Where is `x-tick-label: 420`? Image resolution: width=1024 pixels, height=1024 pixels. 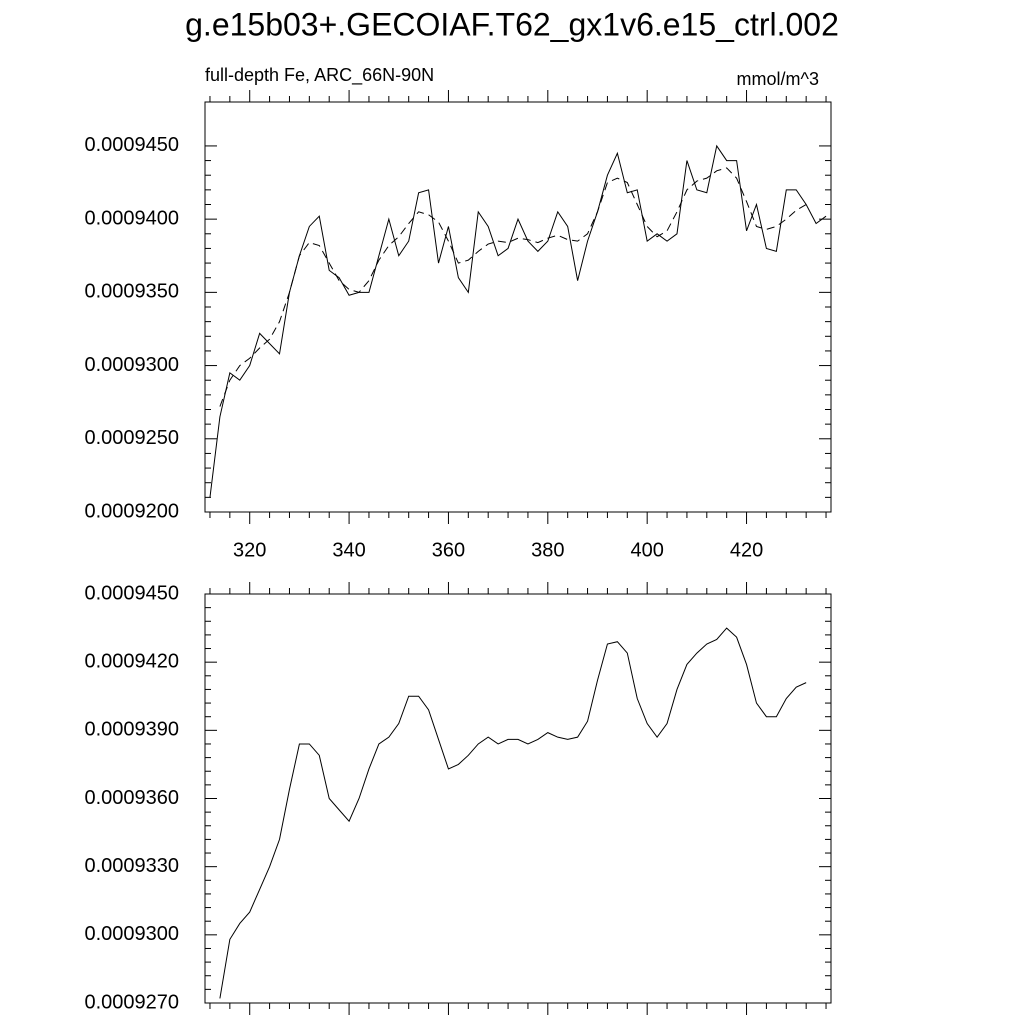 x-tick-label: 420 is located at coordinates (746, 550).